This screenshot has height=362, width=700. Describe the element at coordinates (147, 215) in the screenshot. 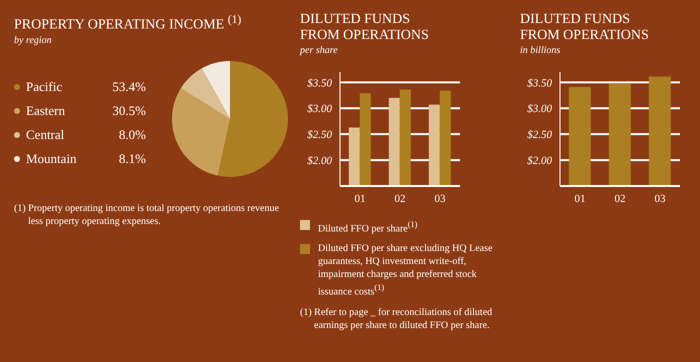

I see `text: (1) Property operating income is total property operations revenue less property operating expenses.` at that location.